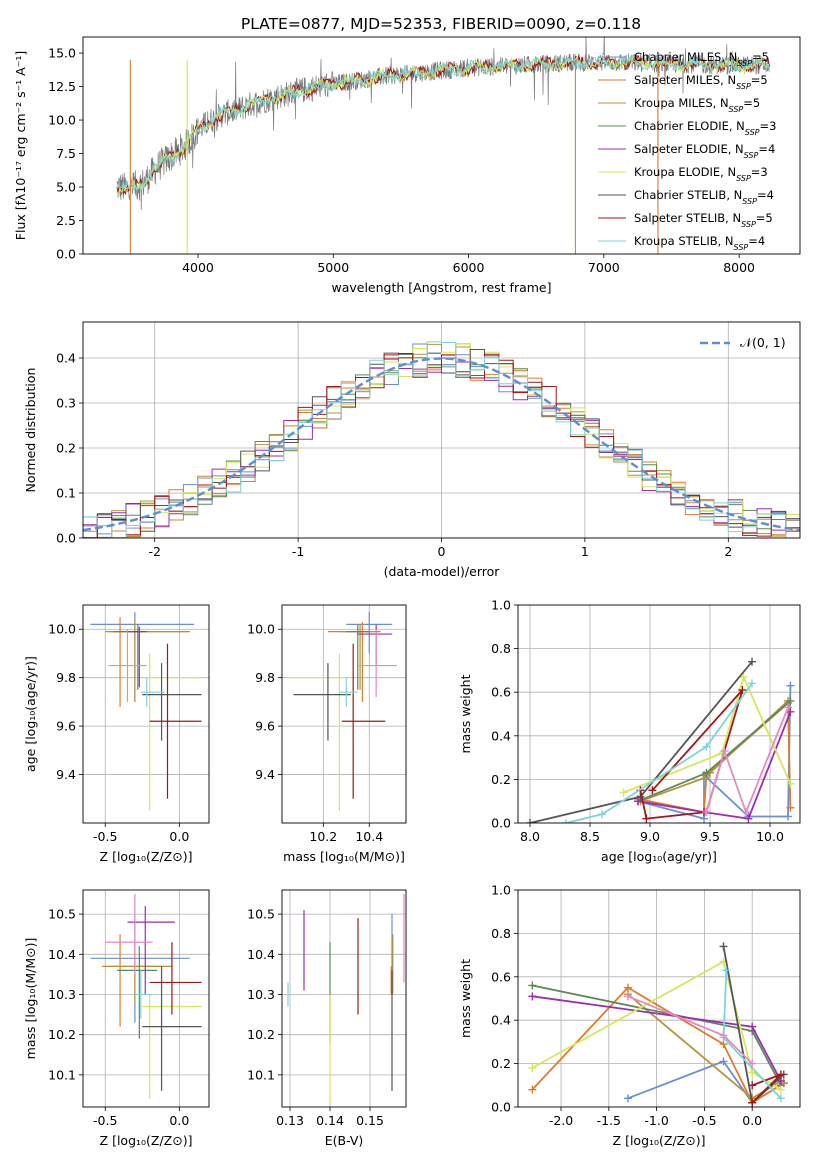 This screenshot has width=819, height=1170. What do you see at coordinates (501, 976) in the screenshot?
I see `y-tick-label: 0.6` at bounding box center [501, 976].